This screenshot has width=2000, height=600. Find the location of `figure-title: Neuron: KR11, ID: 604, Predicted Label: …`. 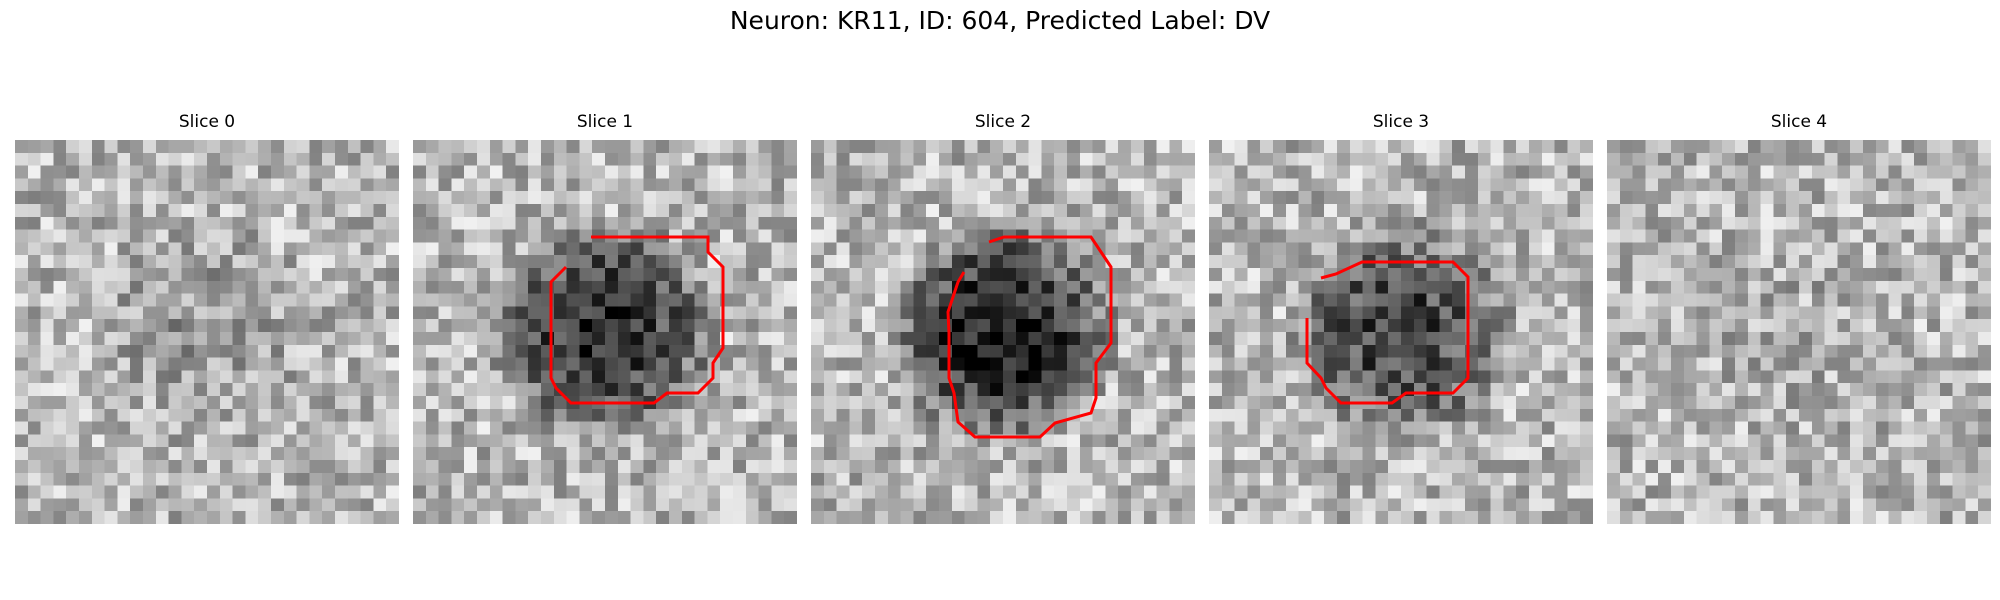

figure-title: Neuron: KR11, ID: 604, Predicted Label: … is located at coordinates (1000, 20).